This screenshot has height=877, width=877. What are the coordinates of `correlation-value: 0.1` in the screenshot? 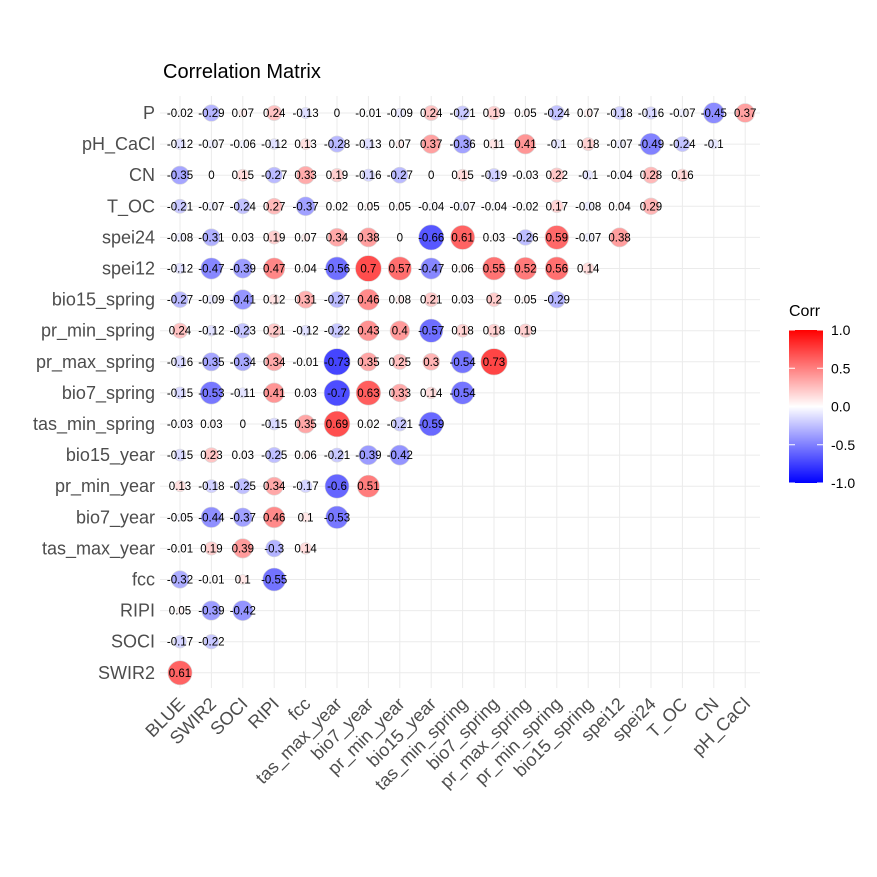 It's located at (306, 518).